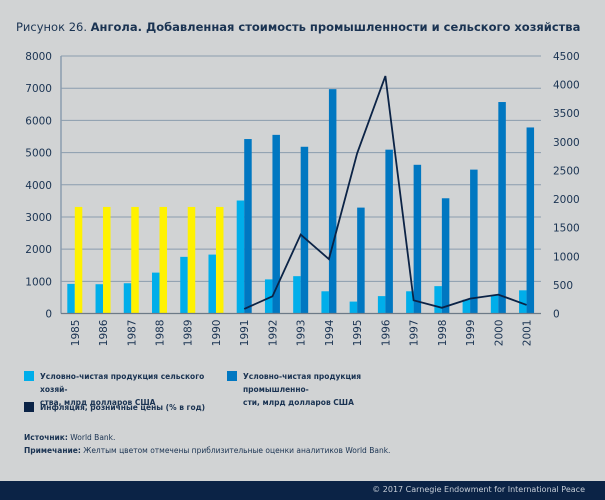 This screenshot has width=605, height=500. What do you see at coordinates (298, 402) in the screenshot?
I see `legend-label-industry-2: сти, млрд долларов США` at bounding box center [298, 402].